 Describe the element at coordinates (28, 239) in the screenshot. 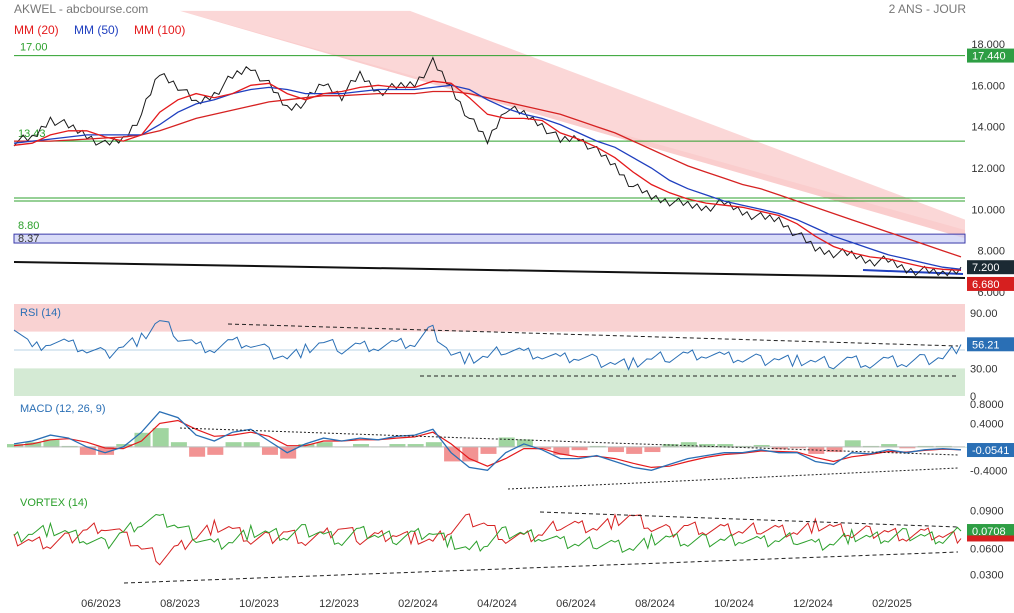

I see `level-label-837: 8.37` at that location.